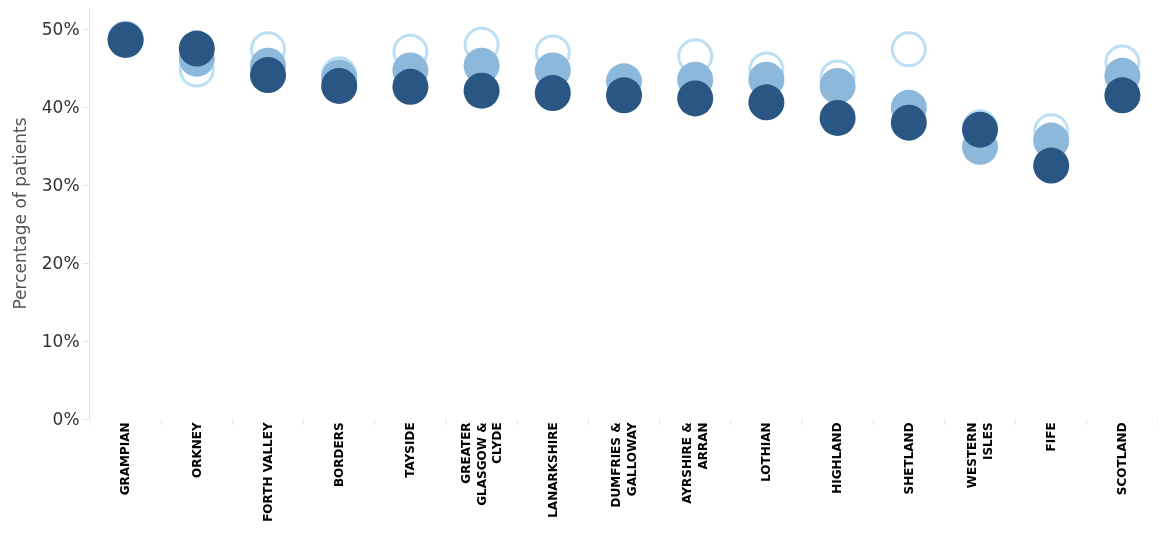 This screenshot has width=1168, height=541. What do you see at coordinates (1122, 459) in the screenshot?
I see `x-tick-label: SCOTLAND` at bounding box center [1122, 459].